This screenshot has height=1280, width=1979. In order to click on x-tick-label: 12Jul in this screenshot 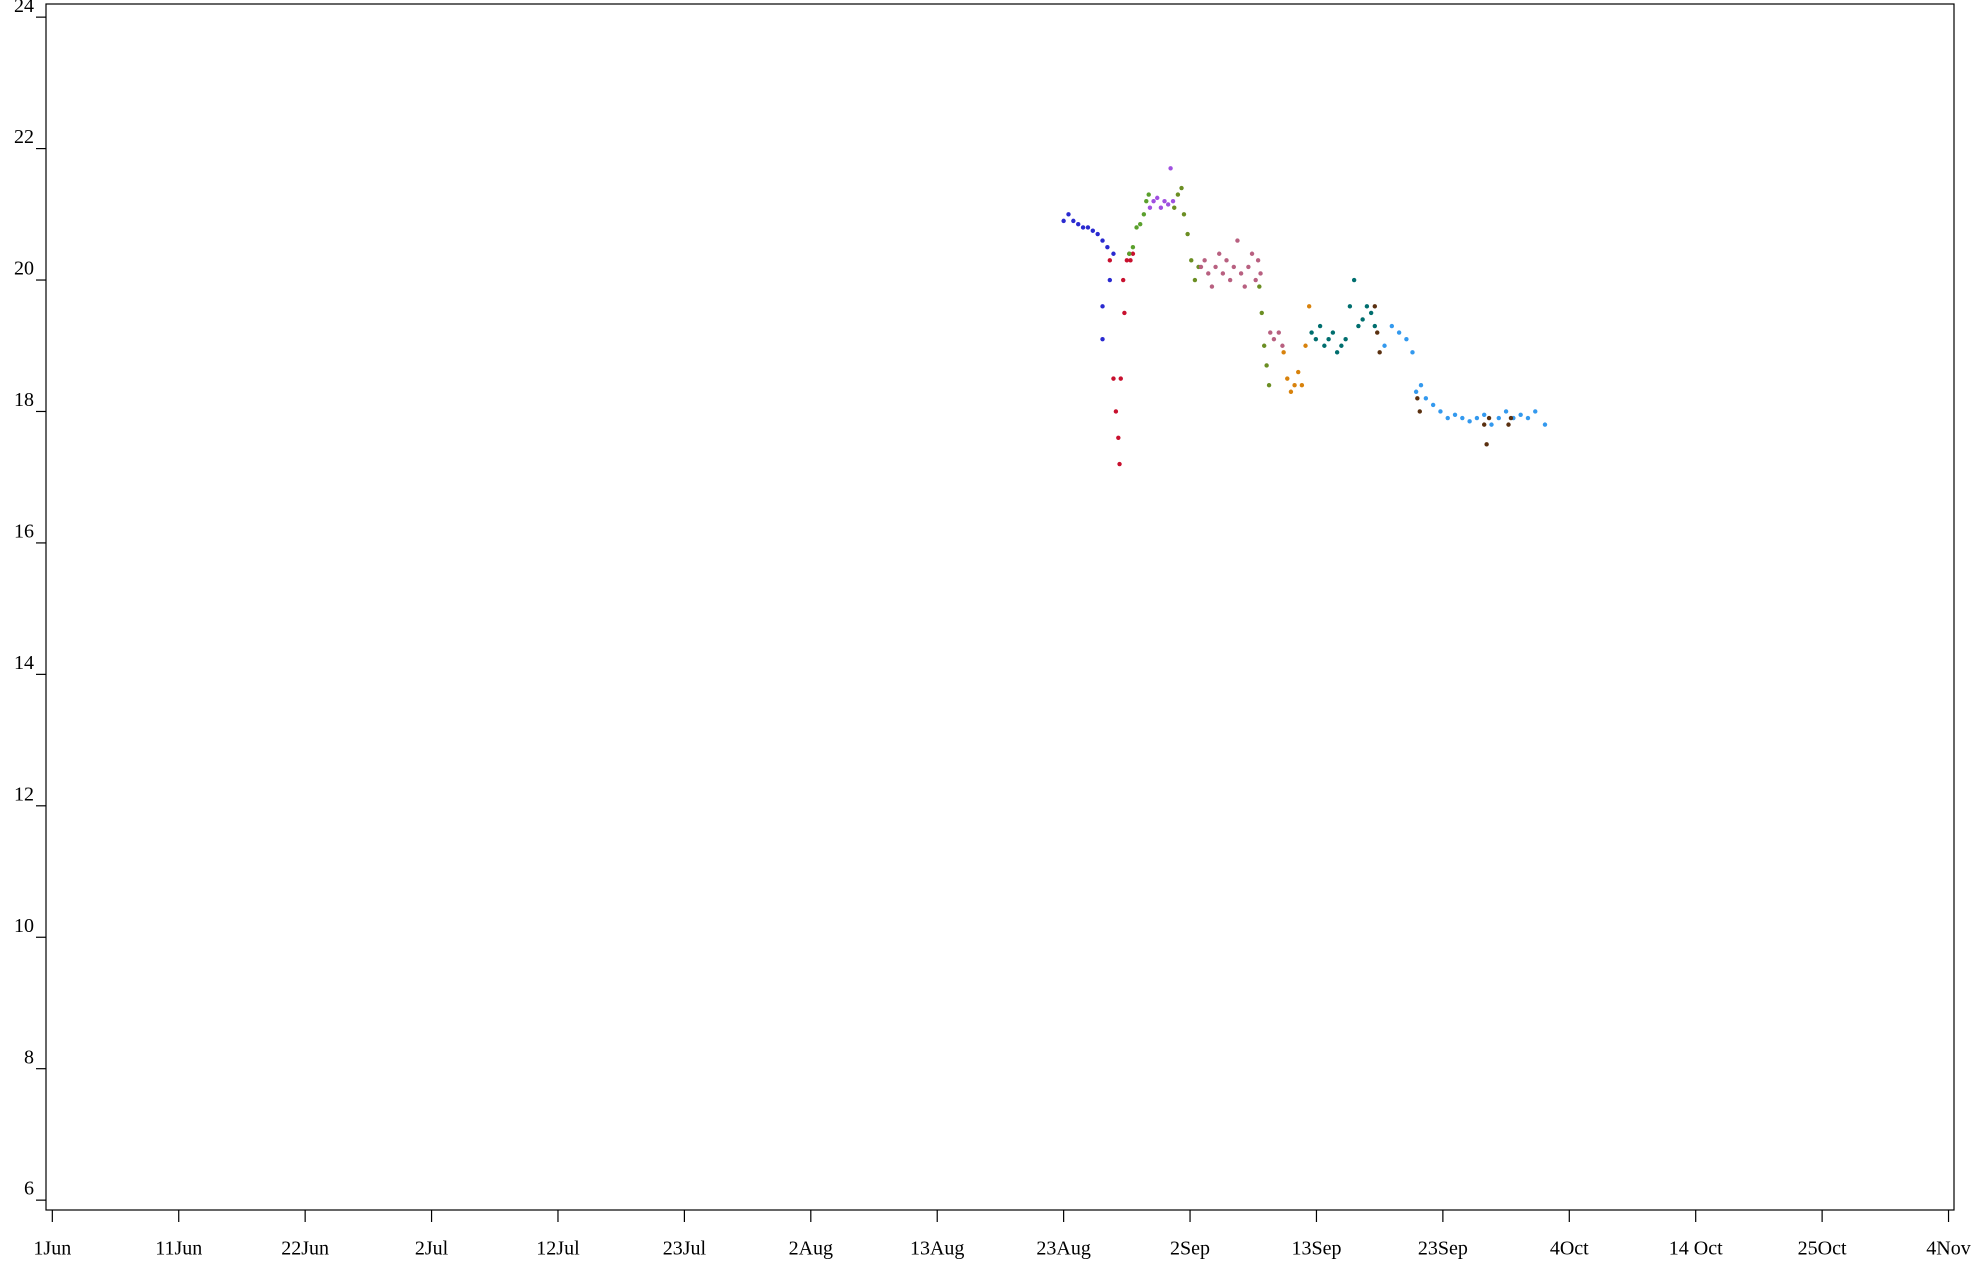, I will do `click(558, 1249)`.